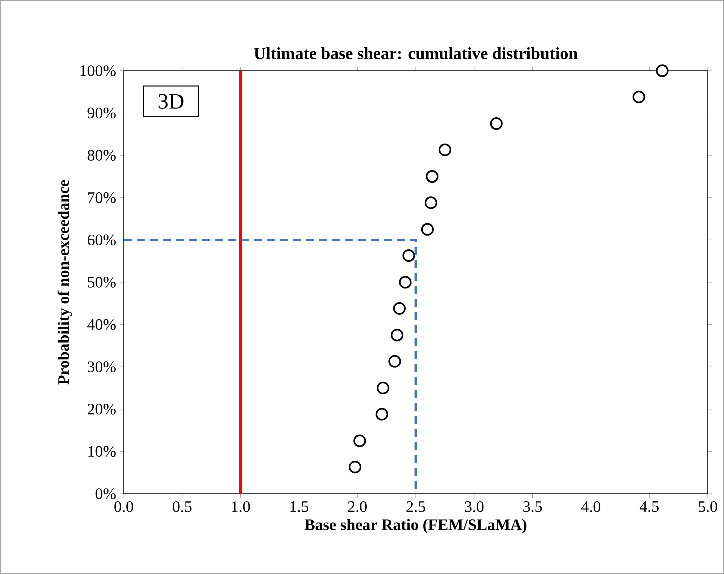  What do you see at coordinates (708, 507) in the screenshot?
I see `x-tick-label: 5.0` at bounding box center [708, 507].